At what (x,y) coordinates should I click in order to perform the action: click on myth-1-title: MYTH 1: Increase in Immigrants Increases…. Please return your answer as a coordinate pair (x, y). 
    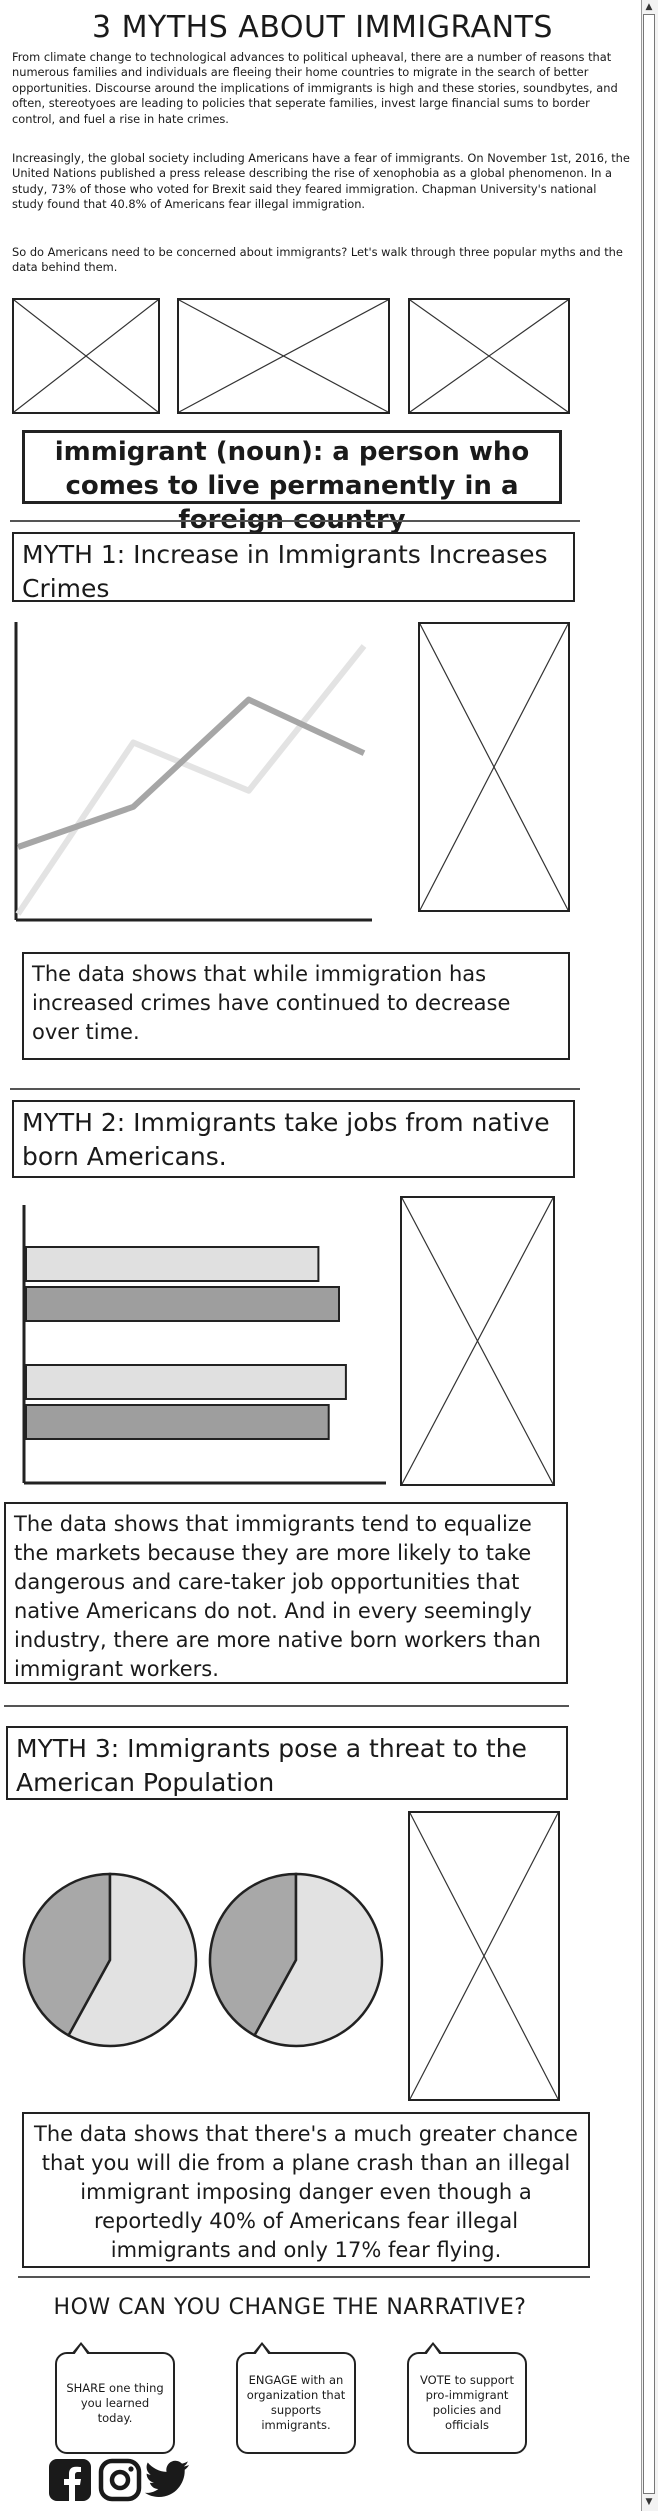
    Looking at the image, I should click on (293, 567).